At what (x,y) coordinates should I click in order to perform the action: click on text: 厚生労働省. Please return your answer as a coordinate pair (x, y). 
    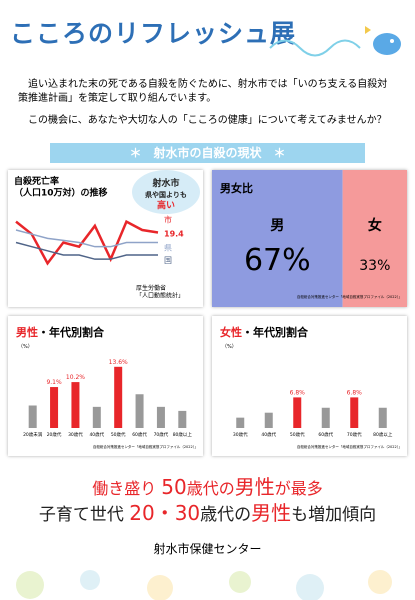
    Looking at the image, I should click on (151, 288).